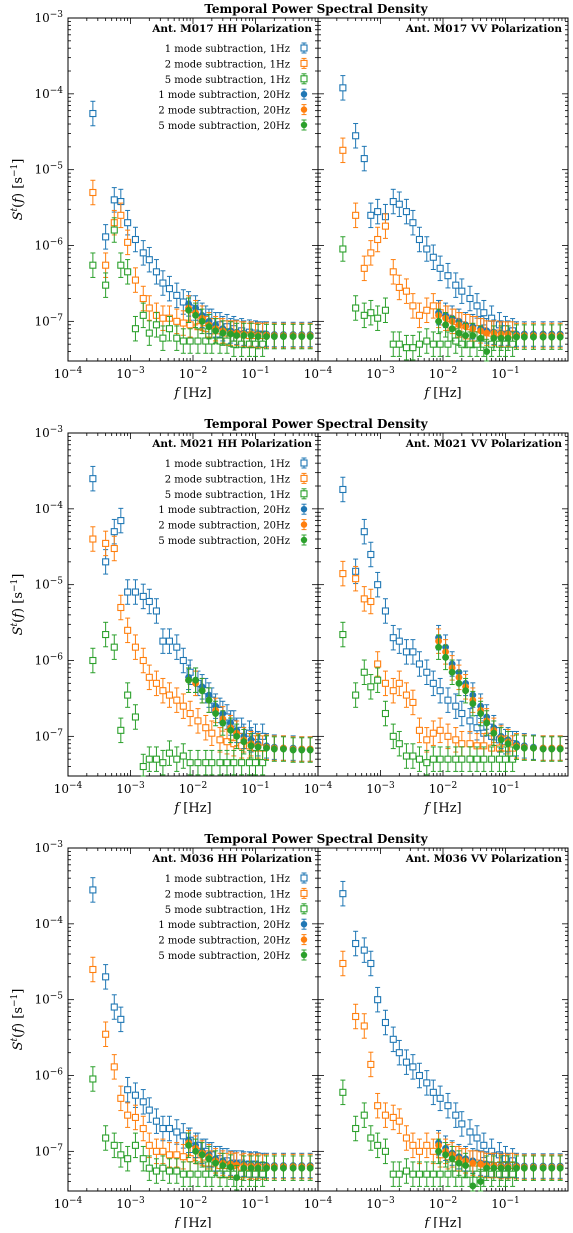  Describe the element at coordinates (48, 432) in the screenshot. I see `y-tick-label: 10⁻³` at that location.